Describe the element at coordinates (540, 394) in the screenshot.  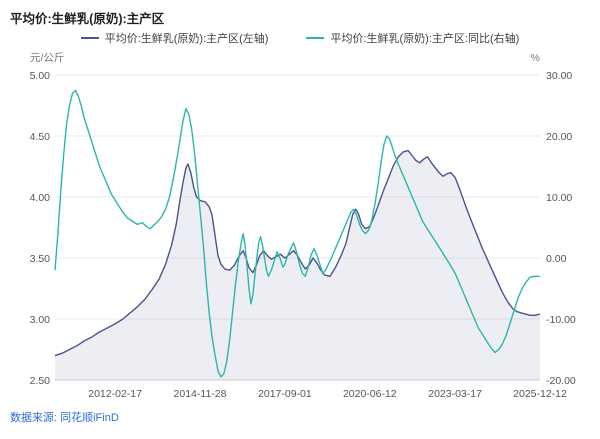
I see `x-tick-label: 2025-12-12` at that location.